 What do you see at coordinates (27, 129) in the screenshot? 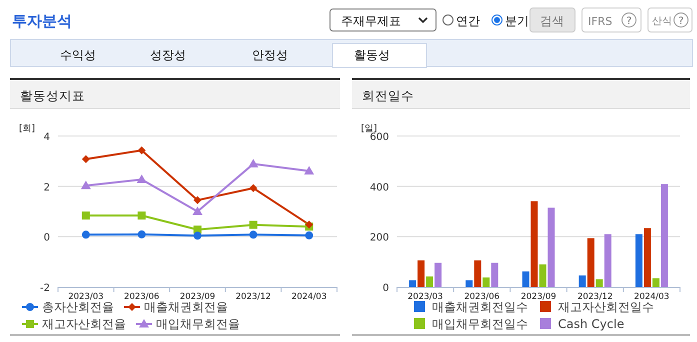
I see `y-axis-title: [회]` at bounding box center [27, 129].